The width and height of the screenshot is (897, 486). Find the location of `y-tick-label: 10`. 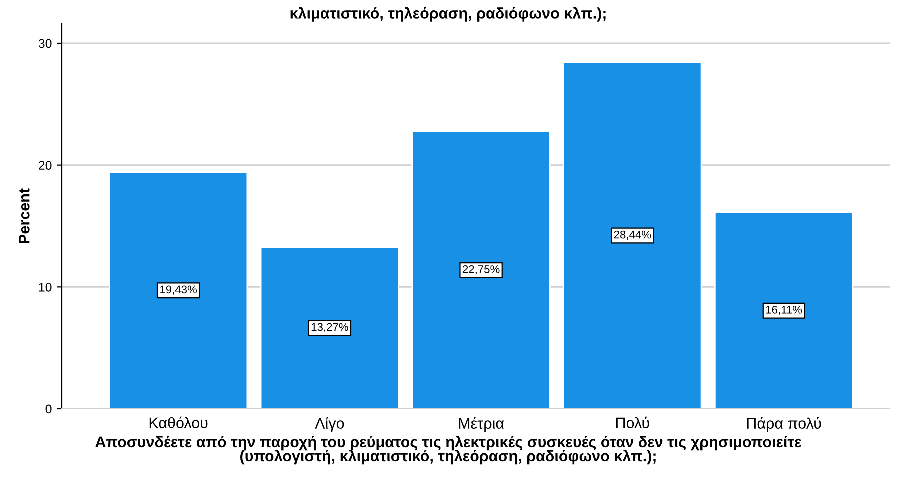

y-tick-label: 10 is located at coordinates (45, 287).